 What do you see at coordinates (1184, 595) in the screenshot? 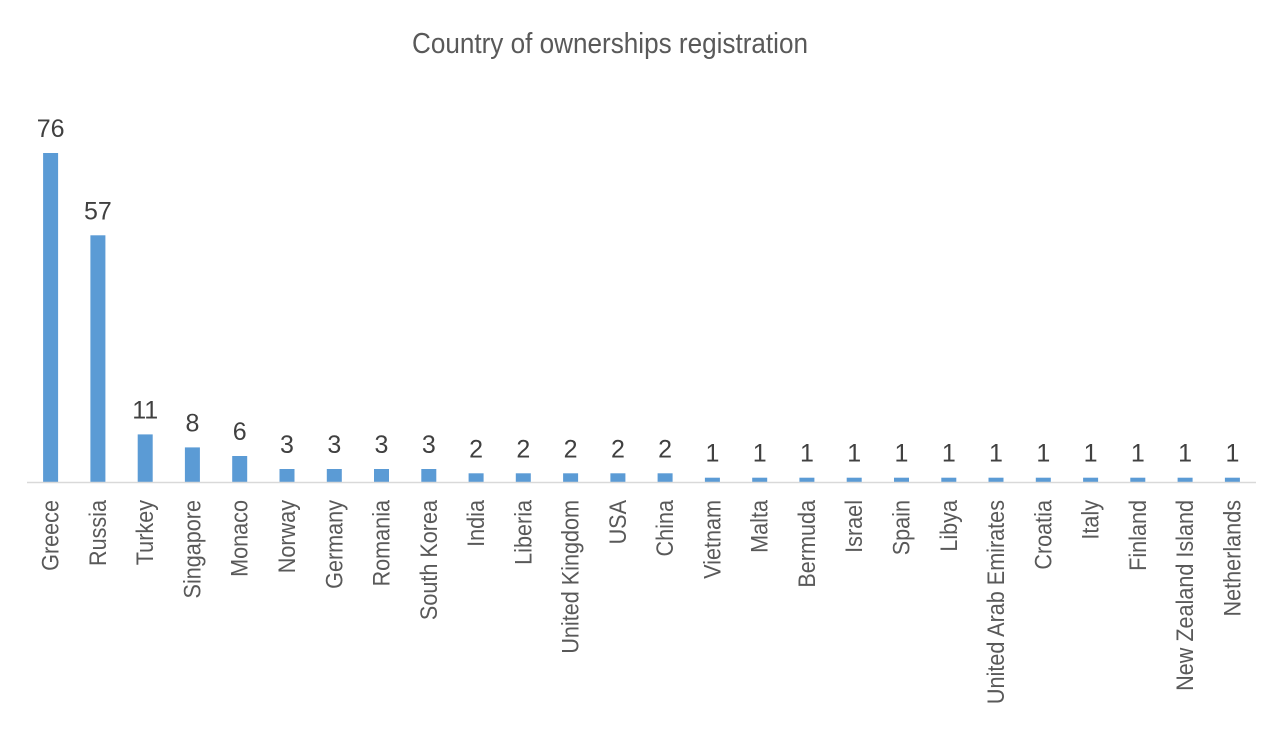
I see `x-tick-label-new-zealand-island: New Zealand Island` at bounding box center [1184, 595].